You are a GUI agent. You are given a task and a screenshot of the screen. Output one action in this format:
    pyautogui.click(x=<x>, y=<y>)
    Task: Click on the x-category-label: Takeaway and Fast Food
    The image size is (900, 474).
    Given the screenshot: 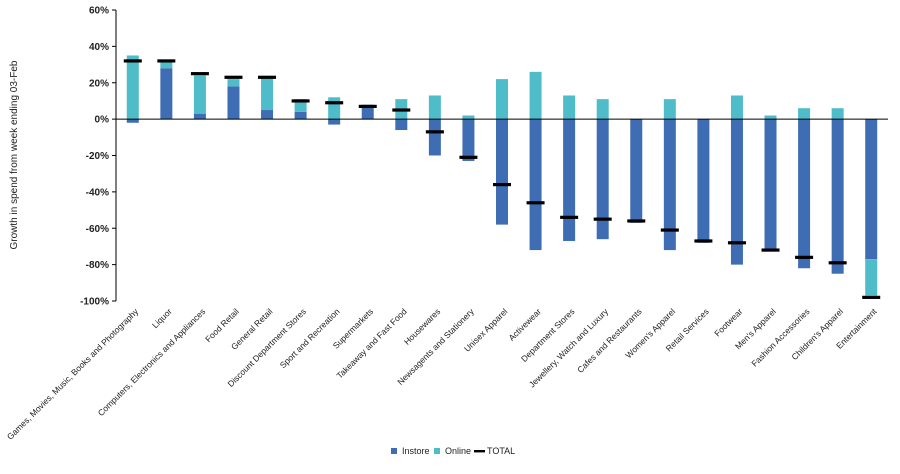 What is the action you would take?
    pyautogui.click(x=371, y=343)
    